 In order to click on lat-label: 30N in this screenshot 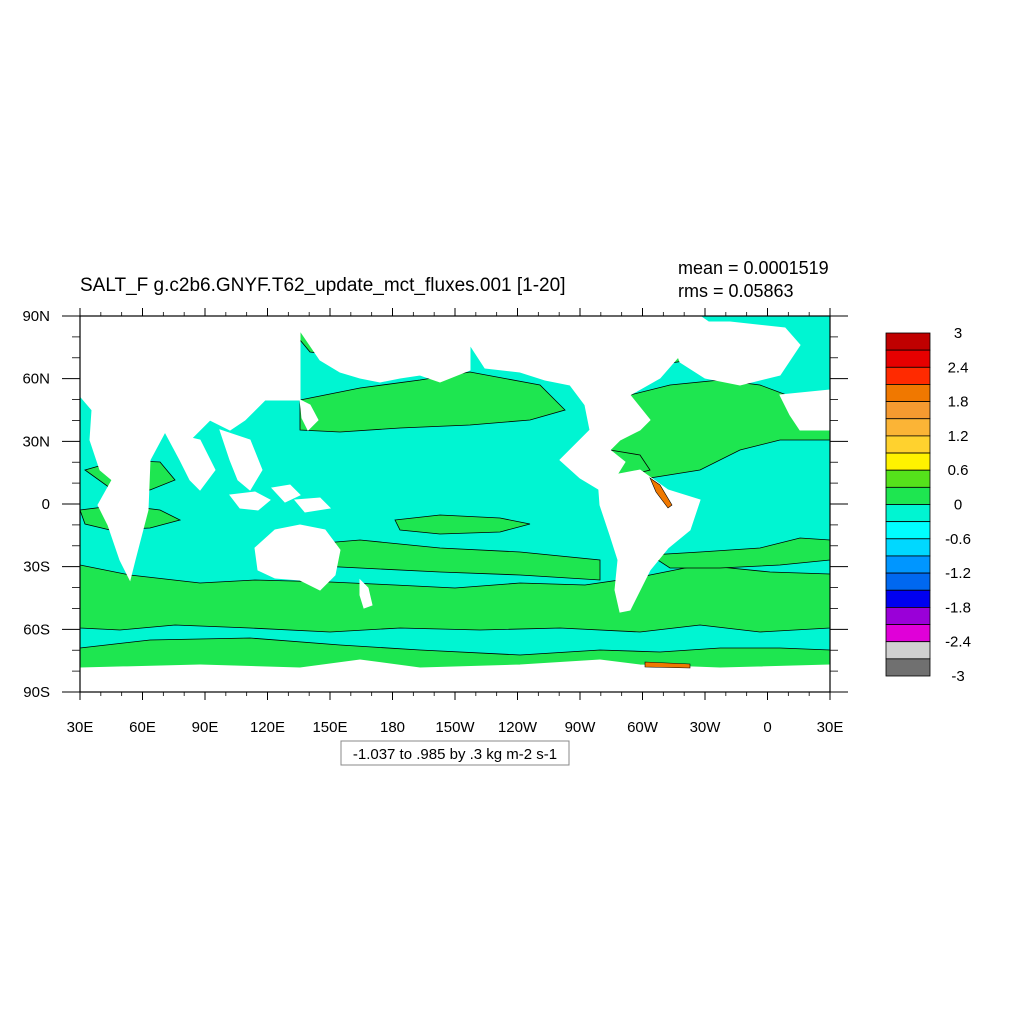, I will do `click(36, 441)`.